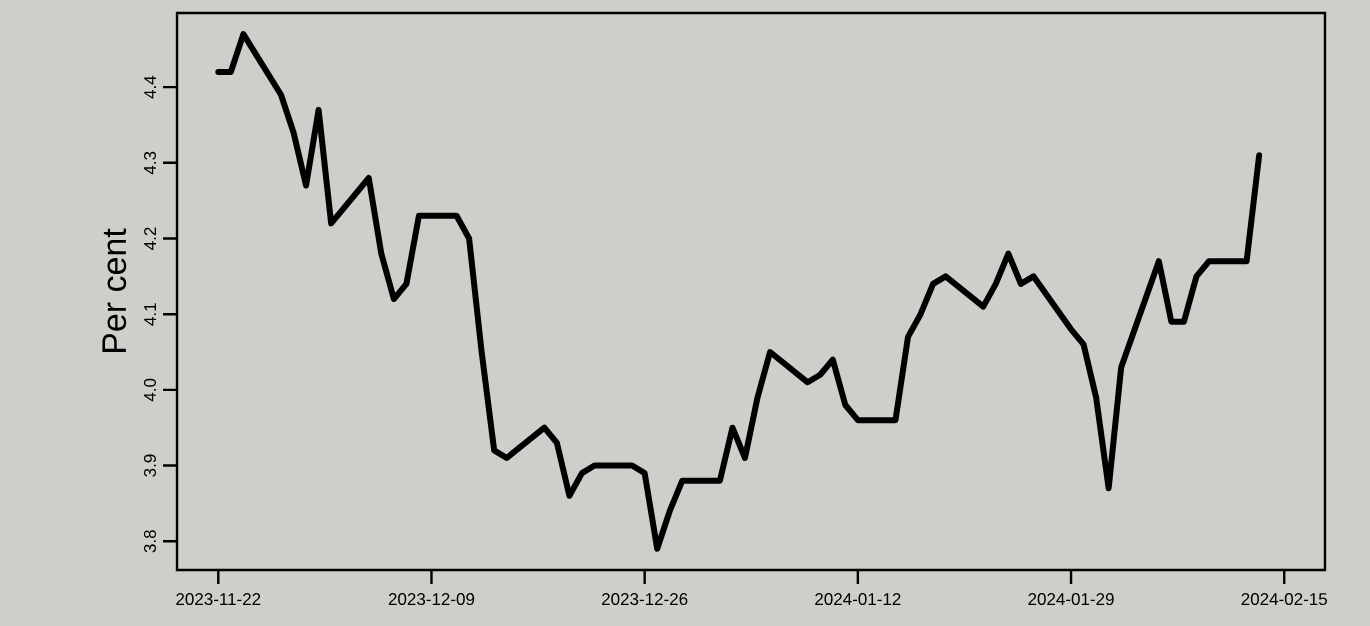  What do you see at coordinates (150, 238) in the screenshot?
I see `y-tick-label: 4.2` at bounding box center [150, 238].